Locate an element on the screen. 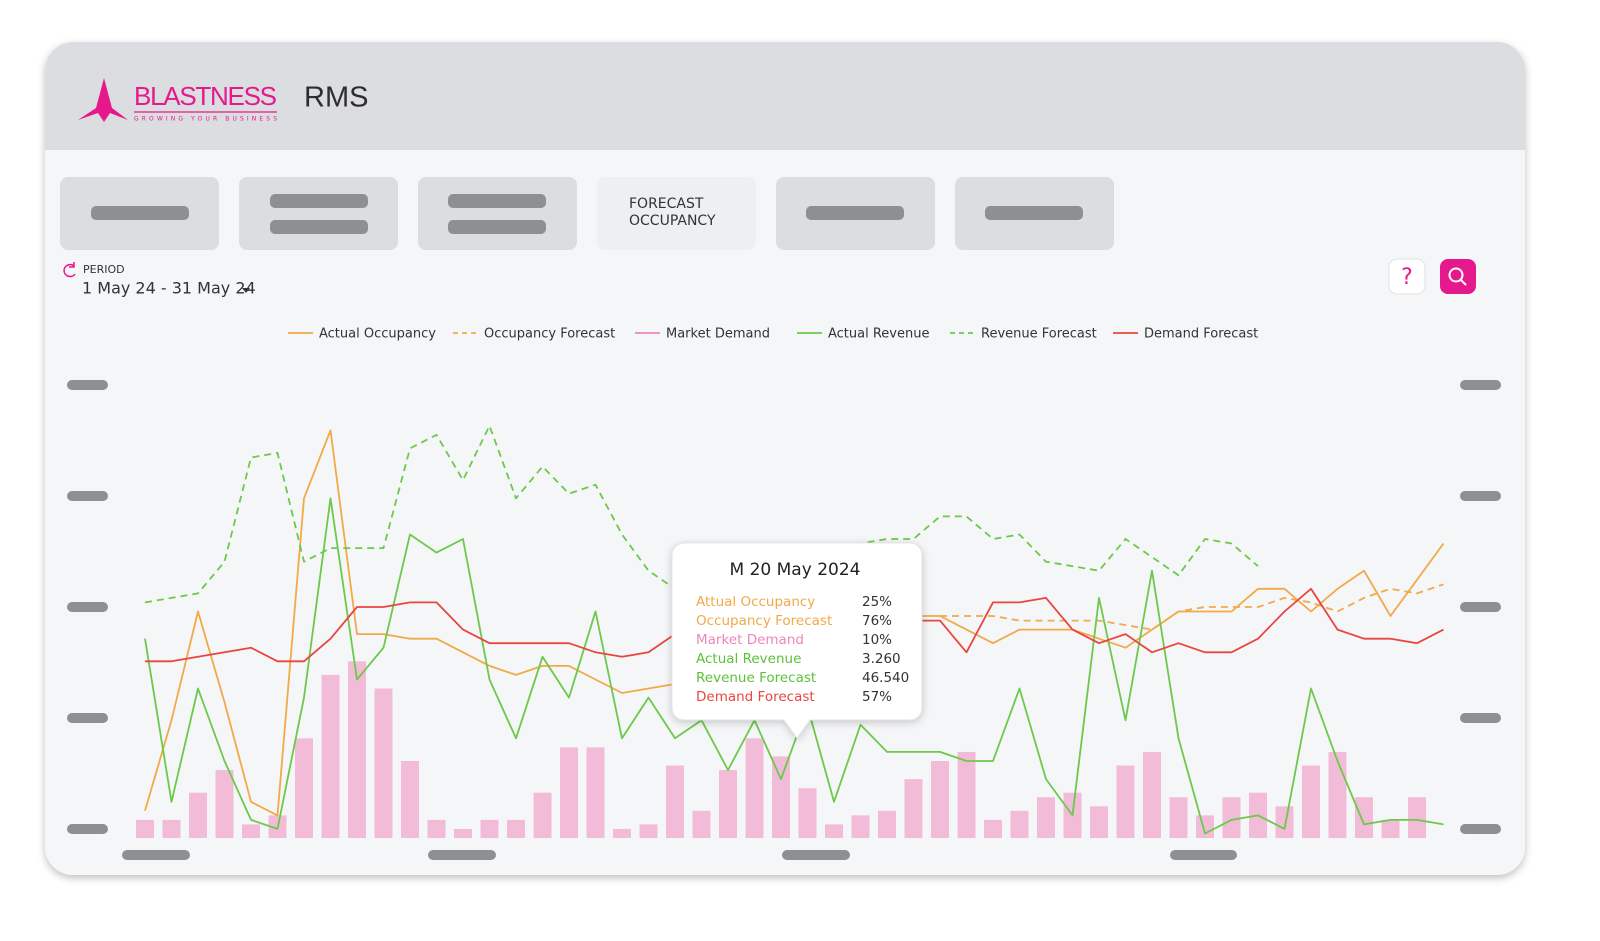  tab-active is located at coordinates (676, 213).